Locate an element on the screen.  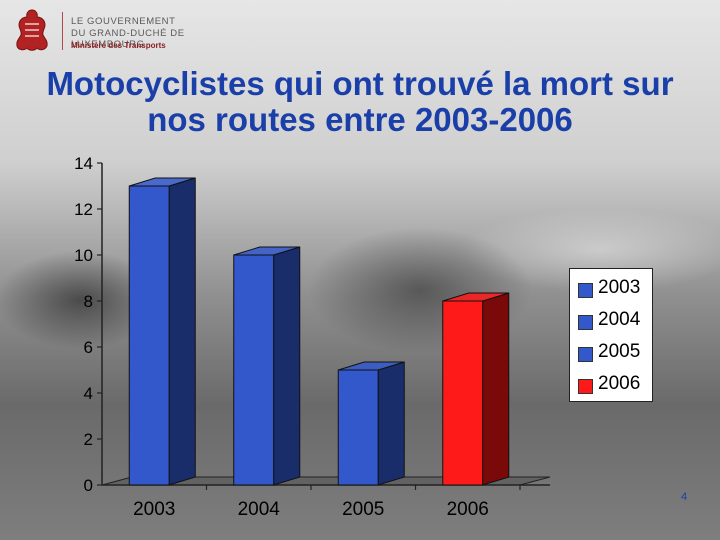
legend-label: 2006 is located at coordinates (619, 383).